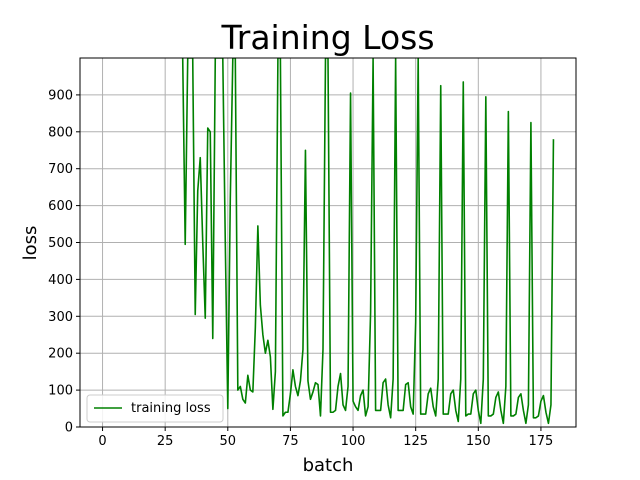 This screenshot has height=480, width=640. What do you see at coordinates (353, 441) in the screenshot?
I see `x-tick-label: 100` at bounding box center [353, 441].